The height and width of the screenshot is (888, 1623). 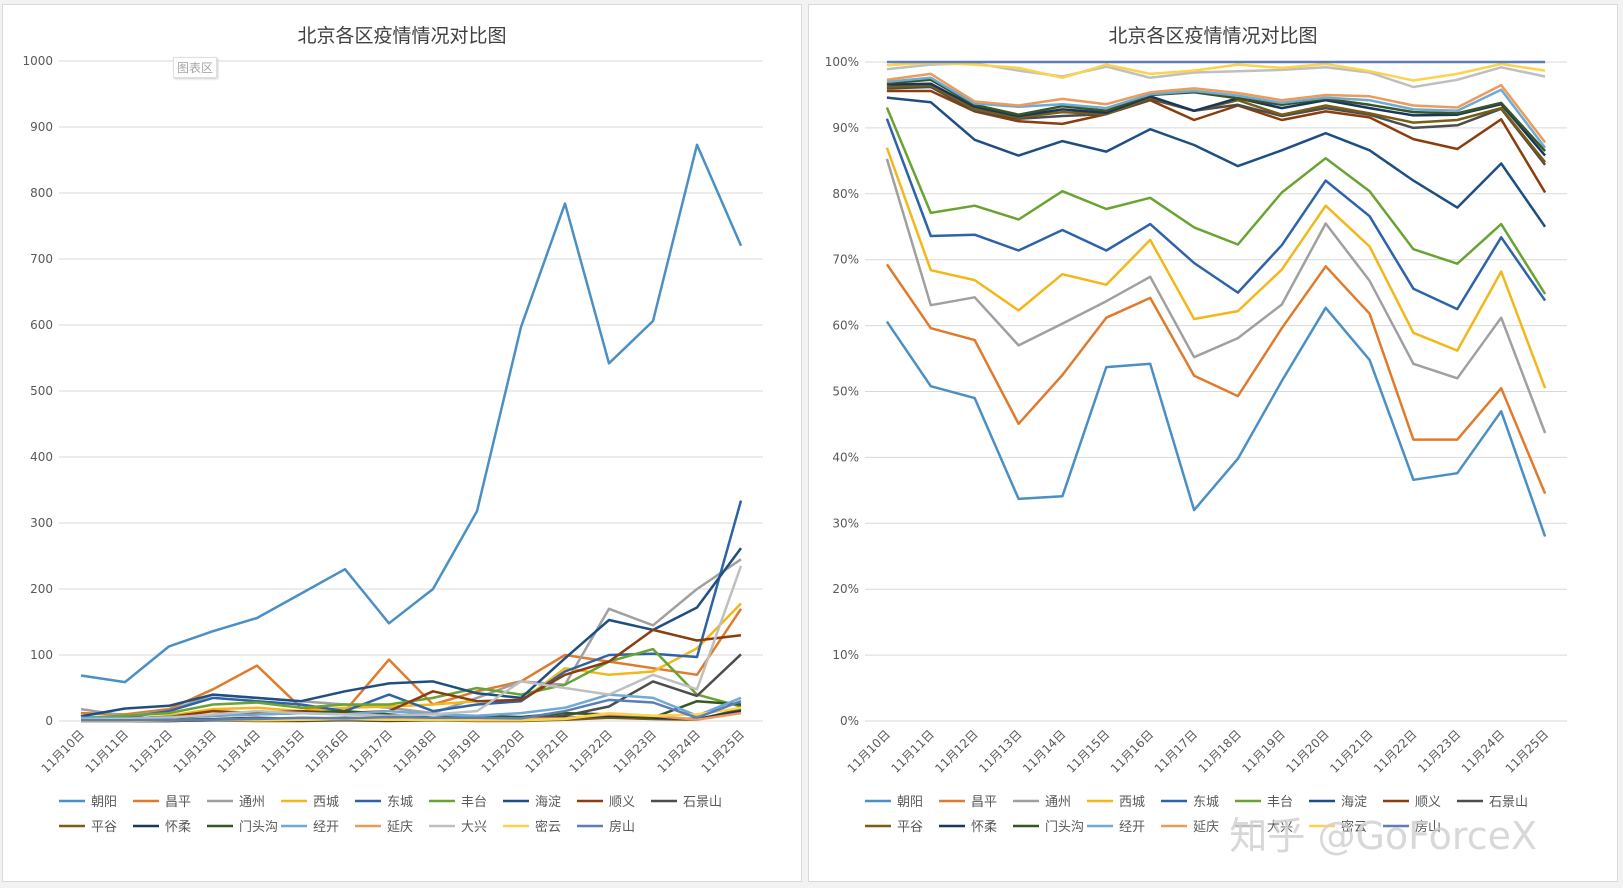 I want to click on y-tick-label: 100%, so click(x=842, y=62).